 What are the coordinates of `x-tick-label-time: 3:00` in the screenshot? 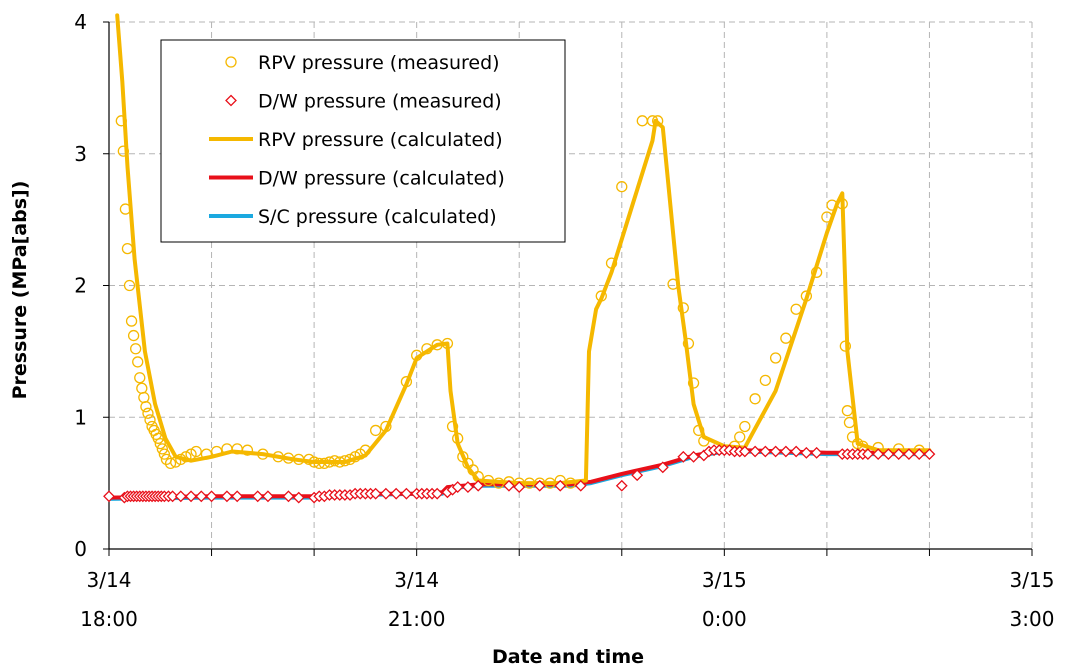 It's located at (1032, 619).